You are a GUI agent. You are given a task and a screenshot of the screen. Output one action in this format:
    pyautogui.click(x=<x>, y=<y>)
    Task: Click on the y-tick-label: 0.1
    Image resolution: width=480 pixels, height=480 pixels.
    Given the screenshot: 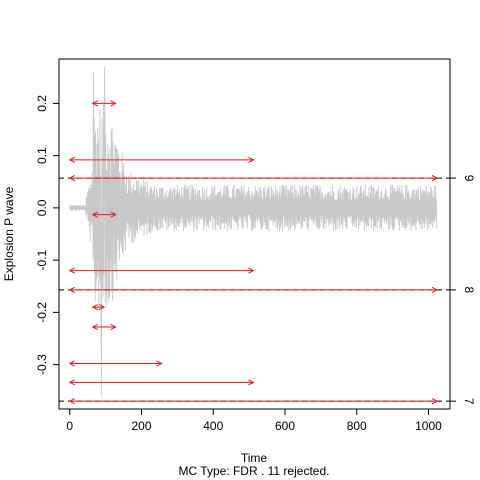 What is the action you would take?
    pyautogui.click(x=42, y=155)
    